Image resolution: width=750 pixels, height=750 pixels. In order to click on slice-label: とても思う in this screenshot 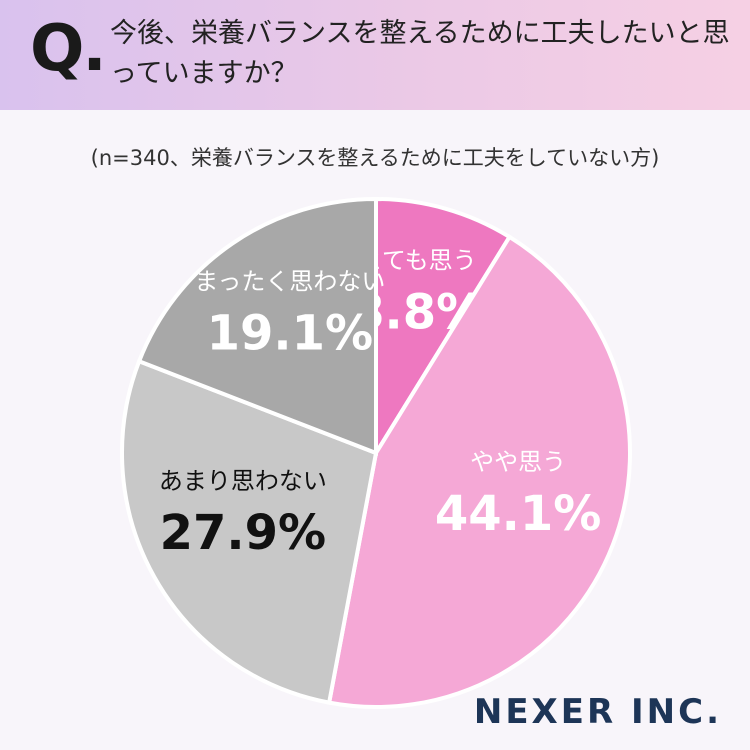, I will do `click(418, 260)`.